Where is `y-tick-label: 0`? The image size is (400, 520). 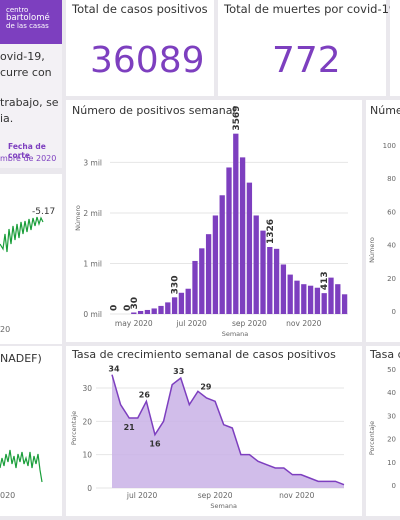
y-tick-label: 0 is located at coordinates (394, 312).